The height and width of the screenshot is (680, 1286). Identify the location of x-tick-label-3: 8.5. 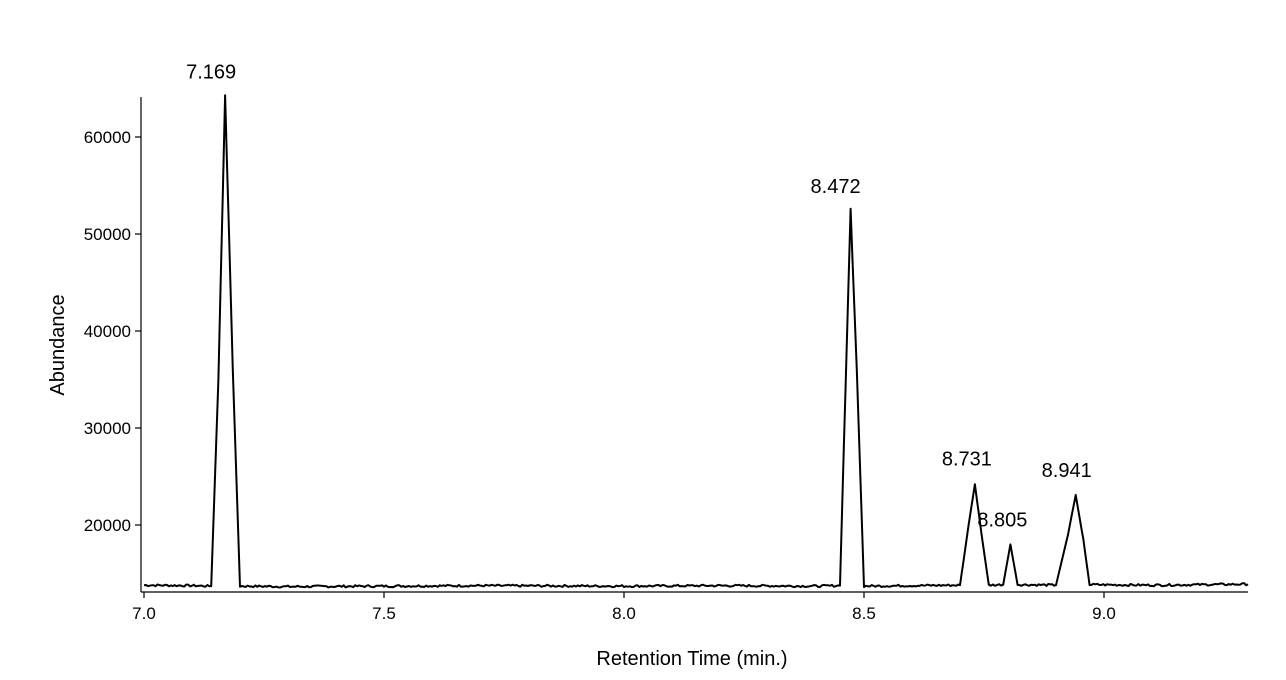
(864, 613).